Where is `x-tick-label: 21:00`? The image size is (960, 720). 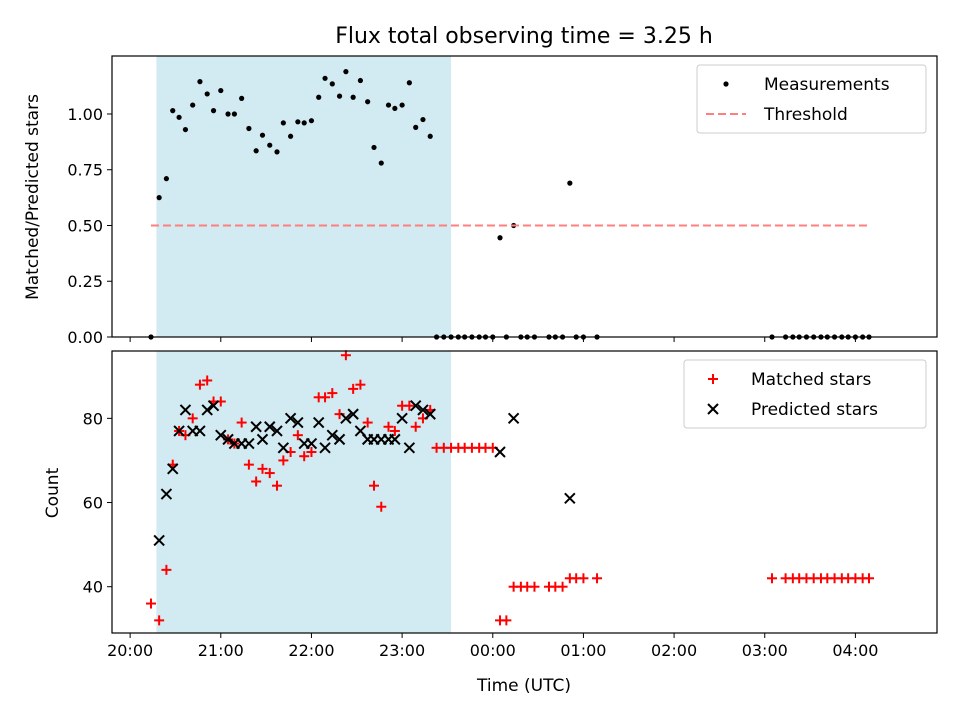 x-tick-label: 21:00 is located at coordinates (221, 650).